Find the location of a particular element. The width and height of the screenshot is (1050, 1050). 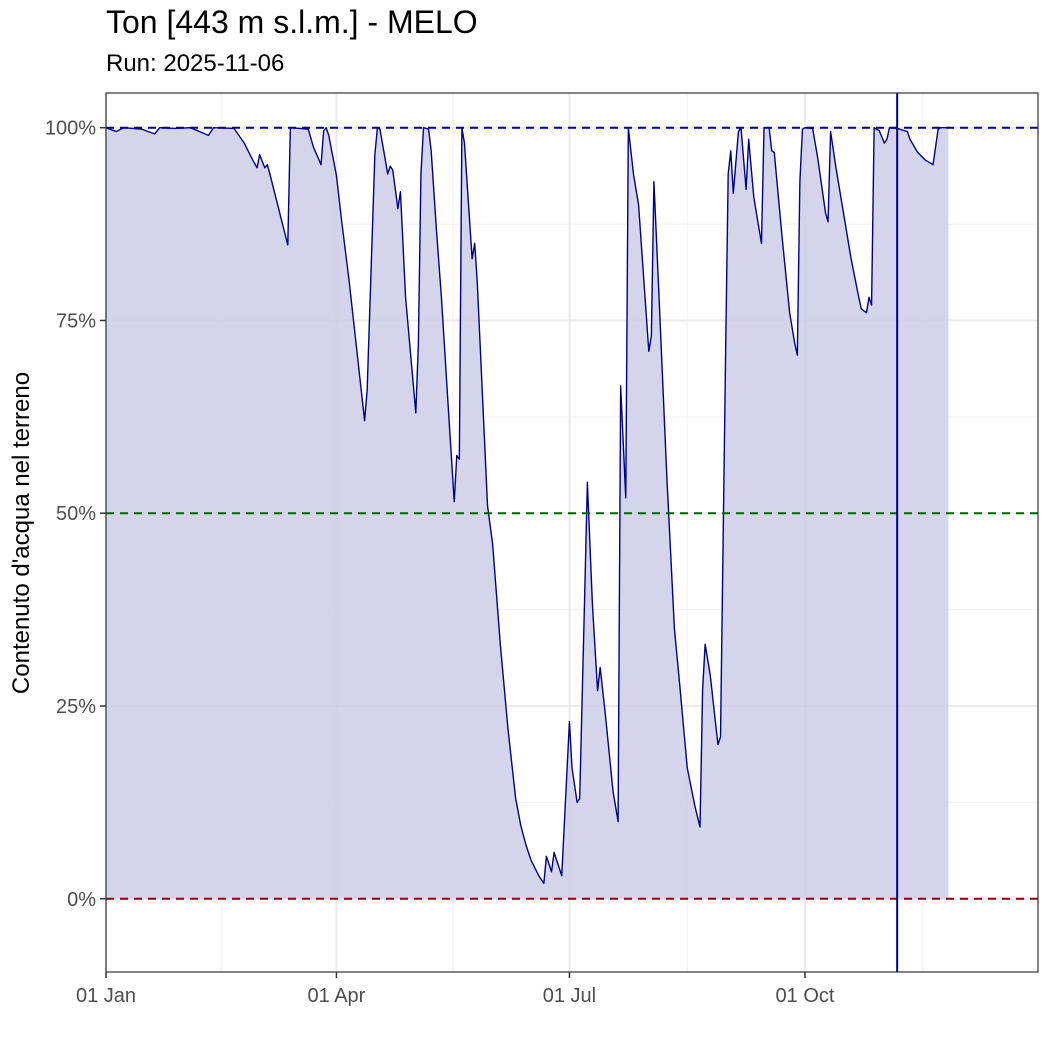

y-tick-label: 100% is located at coordinates (70, 129).